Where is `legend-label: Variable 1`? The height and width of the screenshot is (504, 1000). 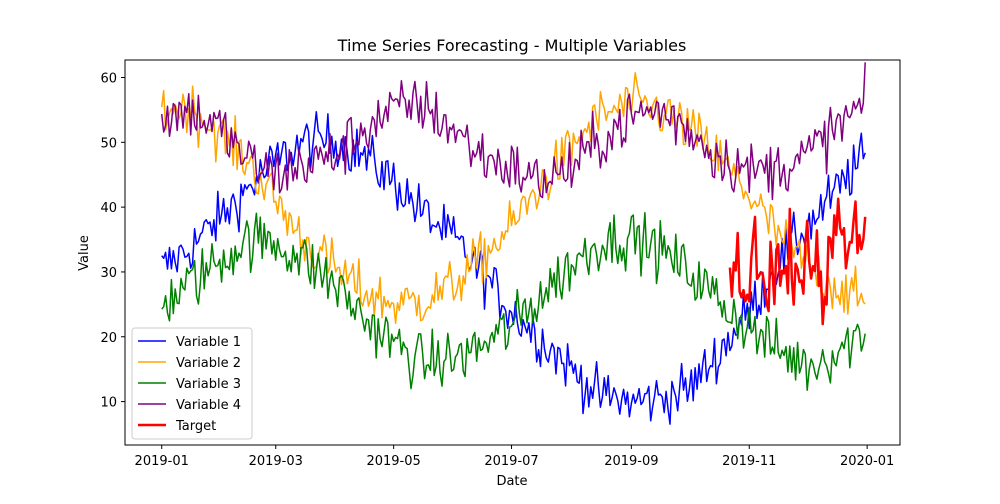
legend-label: Variable 1 is located at coordinates (208, 342).